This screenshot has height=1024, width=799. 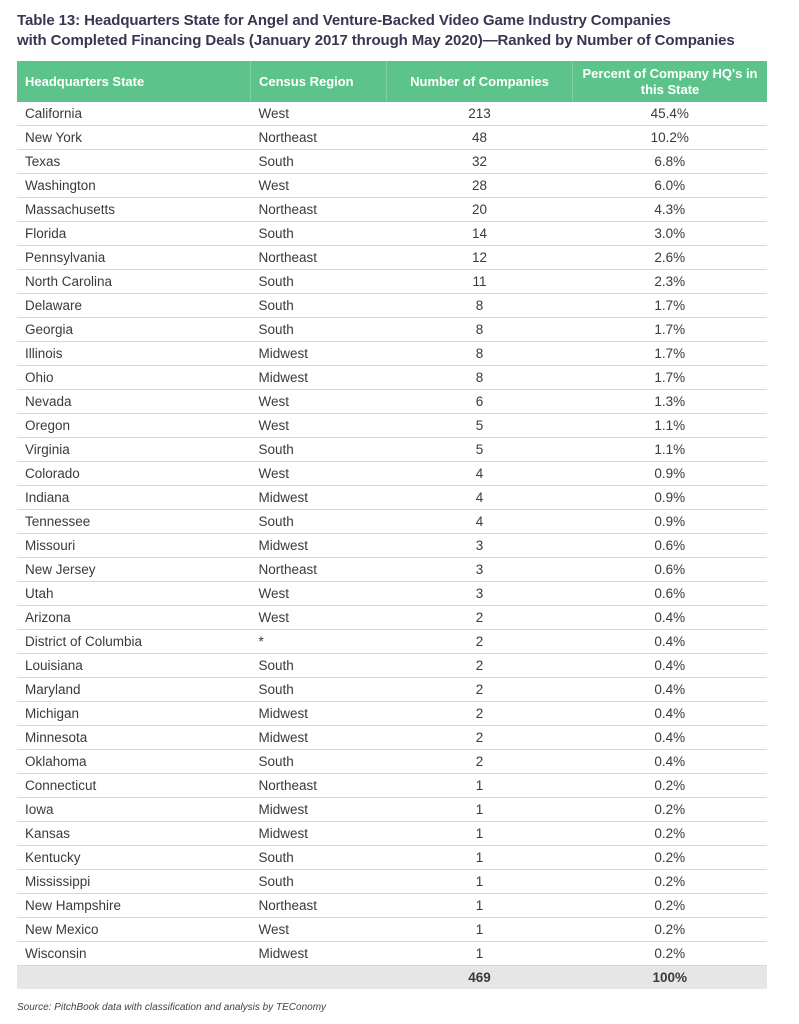 What do you see at coordinates (669, 114) in the screenshot?
I see `cell-percent: 45.4%` at bounding box center [669, 114].